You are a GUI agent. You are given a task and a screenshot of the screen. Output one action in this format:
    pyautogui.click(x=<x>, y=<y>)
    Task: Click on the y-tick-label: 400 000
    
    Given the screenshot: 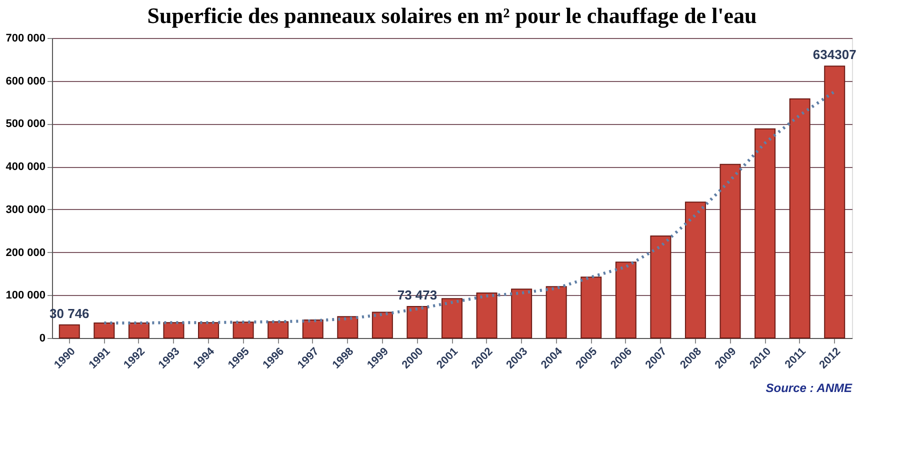 What is the action you would take?
    pyautogui.click(x=26, y=167)
    